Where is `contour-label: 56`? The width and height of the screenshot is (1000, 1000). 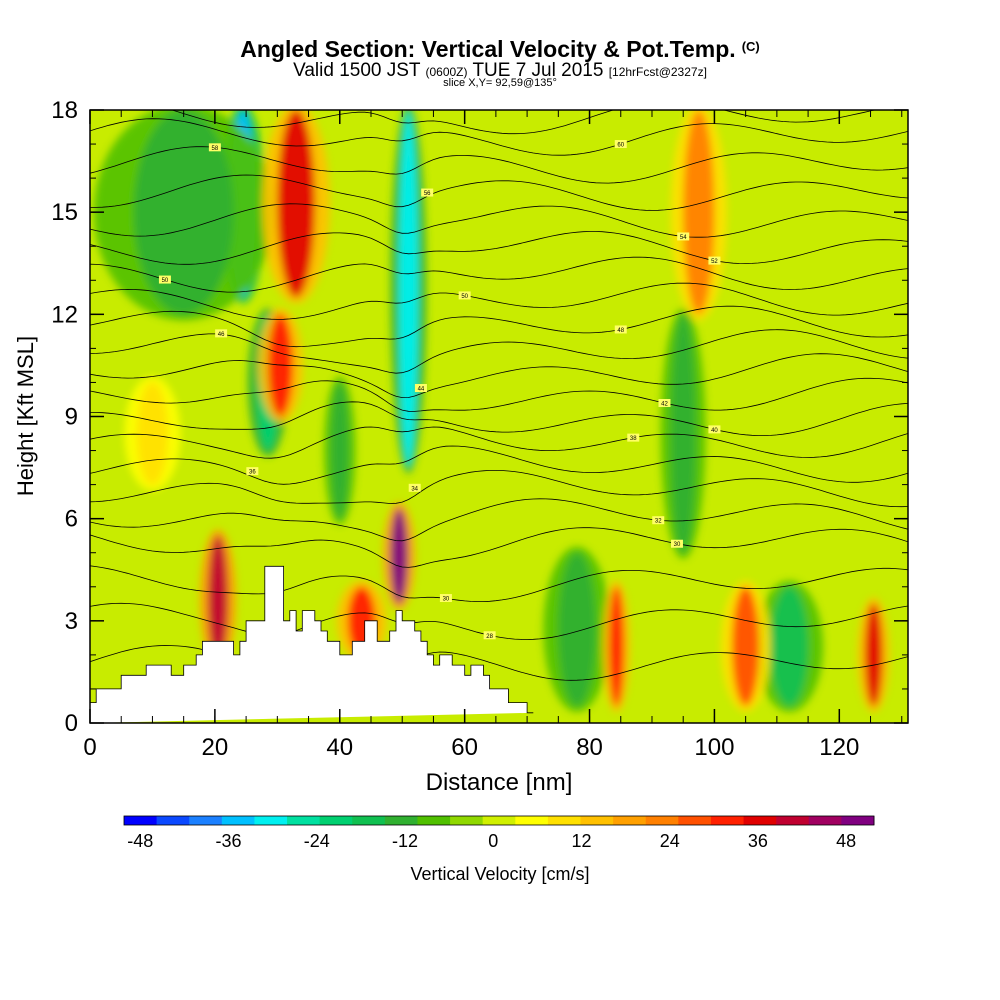
contour-label: 56 is located at coordinates (427, 194).